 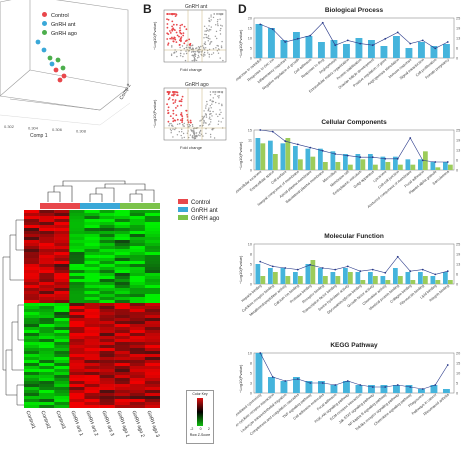 What do you see at coordinates (52, 64) in the screenshot?
I see `pca-point` at bounding box center [52, 64].